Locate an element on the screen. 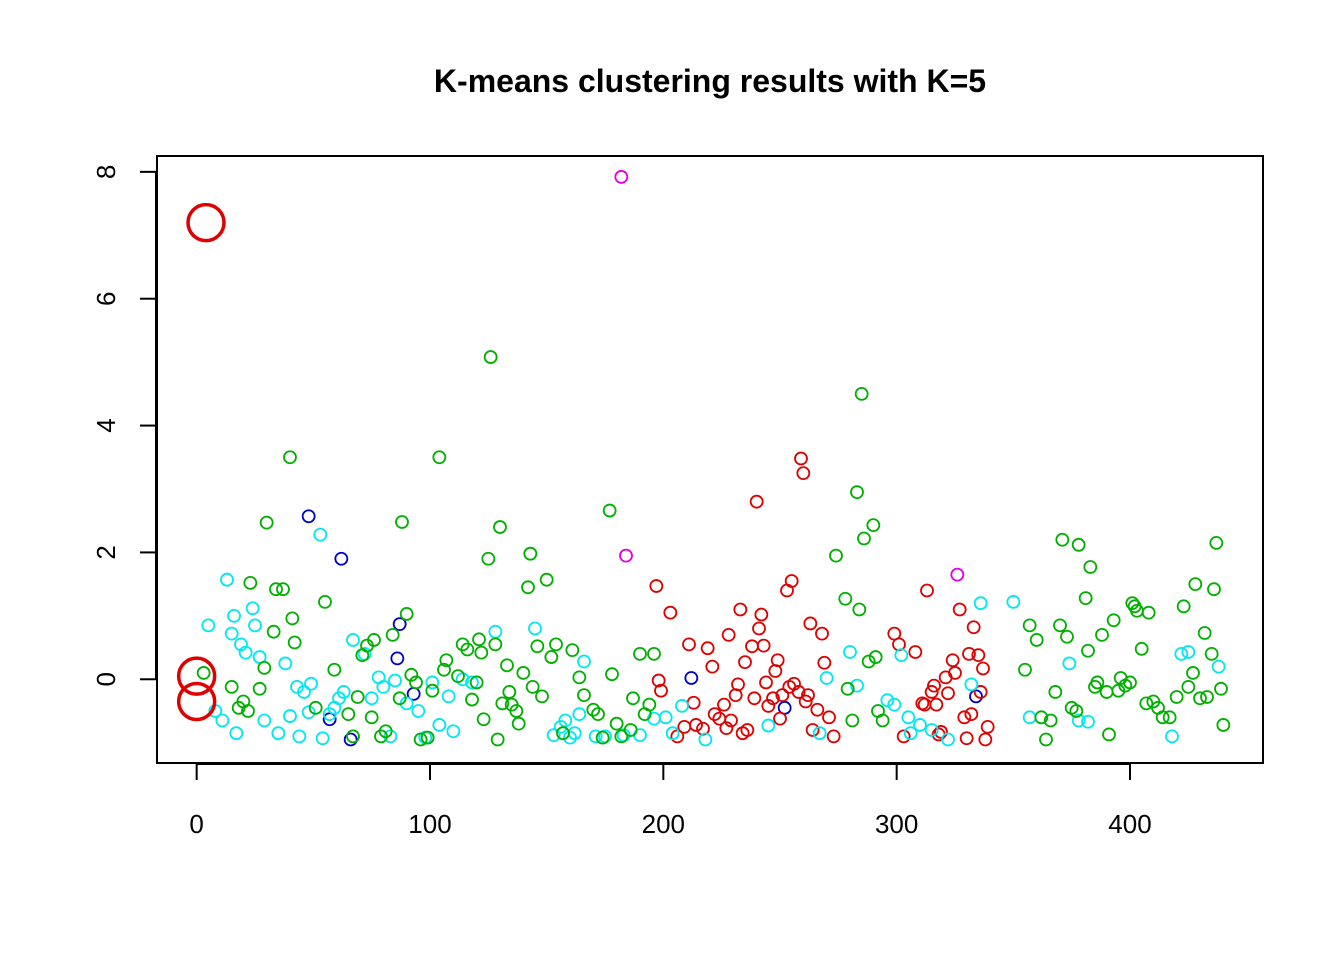 The width and height of the screenshot is (1344, 960). x-tick-label: 0 is located at coordinates (196, 824).